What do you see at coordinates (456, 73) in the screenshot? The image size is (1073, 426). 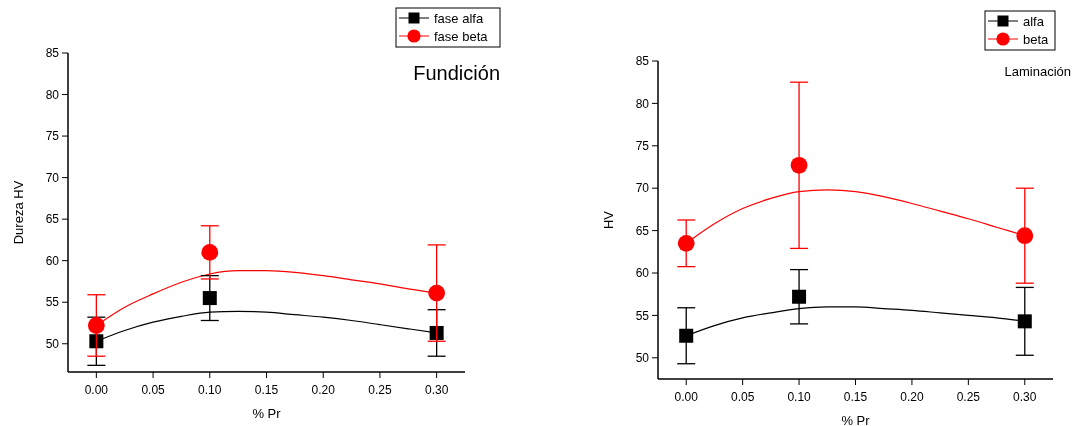 I see `annotation: Fundición` at bounding box center [456, 73].